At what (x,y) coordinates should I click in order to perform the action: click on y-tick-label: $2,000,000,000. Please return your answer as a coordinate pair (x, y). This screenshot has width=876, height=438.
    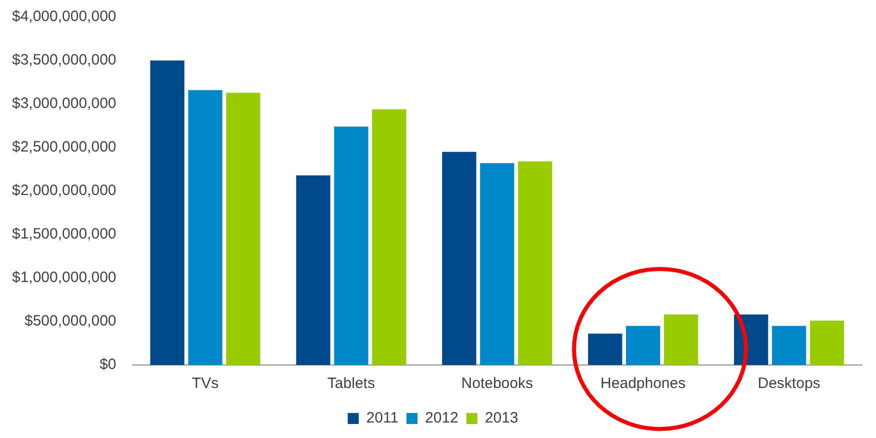
    Looking at the image, I should click on (64, 191).